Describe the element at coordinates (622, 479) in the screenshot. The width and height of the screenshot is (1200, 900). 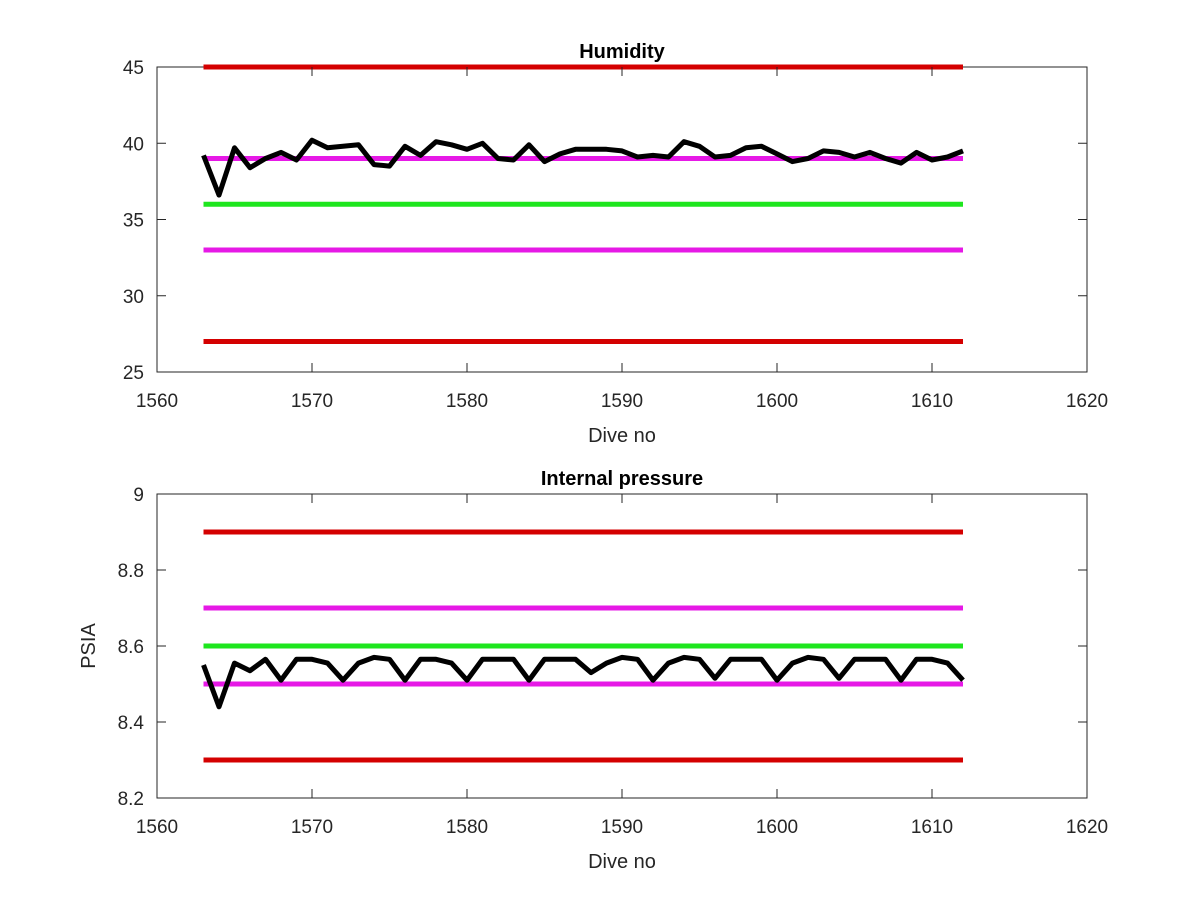
I see `chart-title: Internal pressure` at that location.